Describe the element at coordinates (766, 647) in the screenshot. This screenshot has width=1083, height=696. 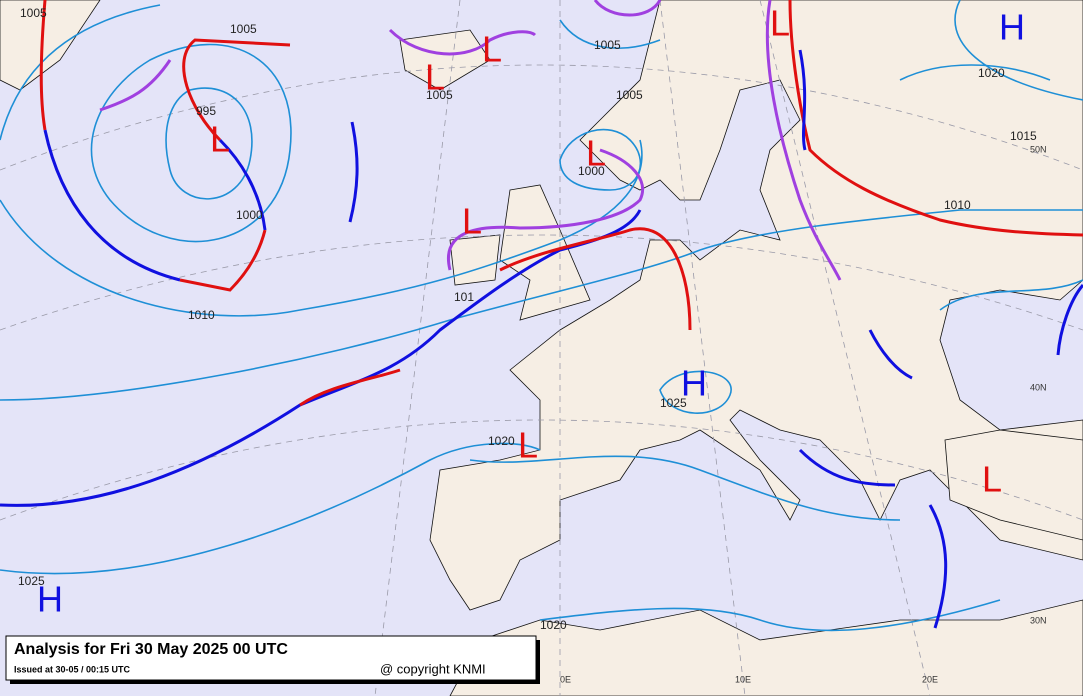
I see `africa` at that location.